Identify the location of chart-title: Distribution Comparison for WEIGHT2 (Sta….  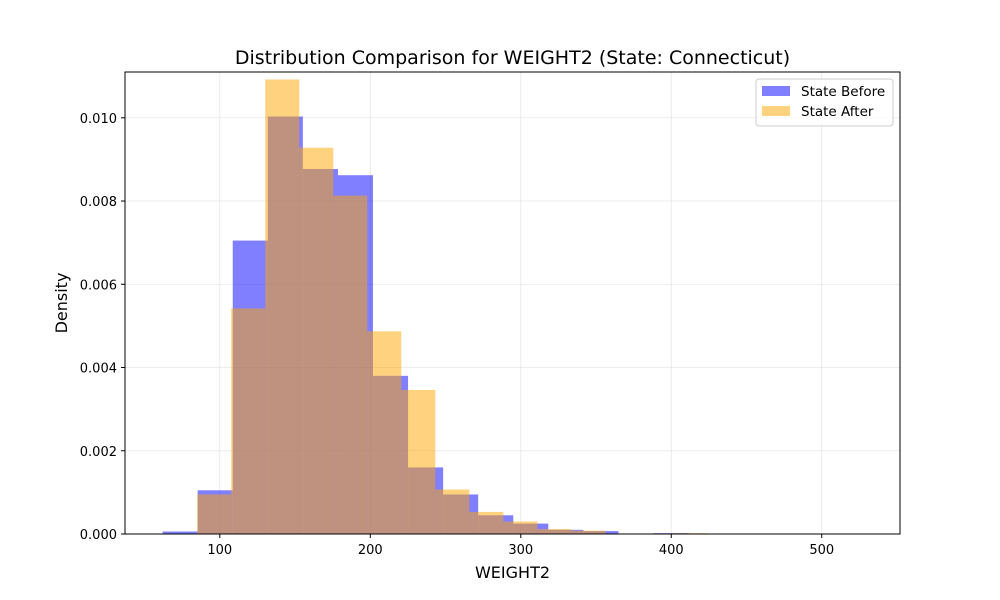
(512, 58).